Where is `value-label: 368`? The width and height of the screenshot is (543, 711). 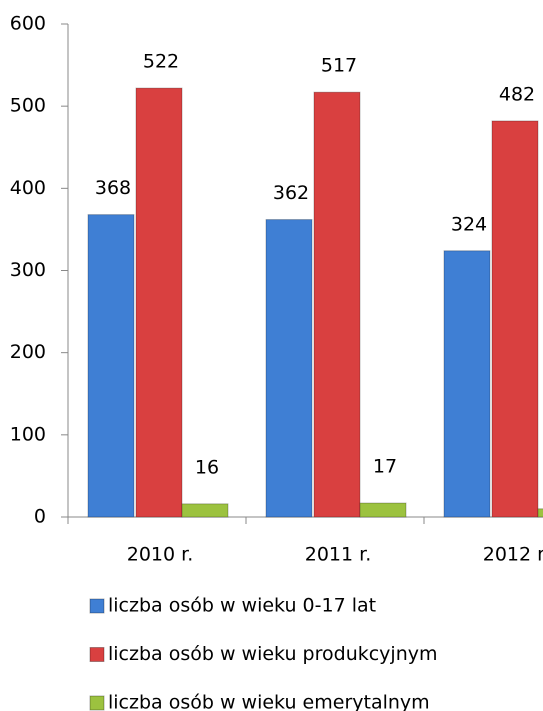 value-label: 368 is located at coordinates (113, 188).